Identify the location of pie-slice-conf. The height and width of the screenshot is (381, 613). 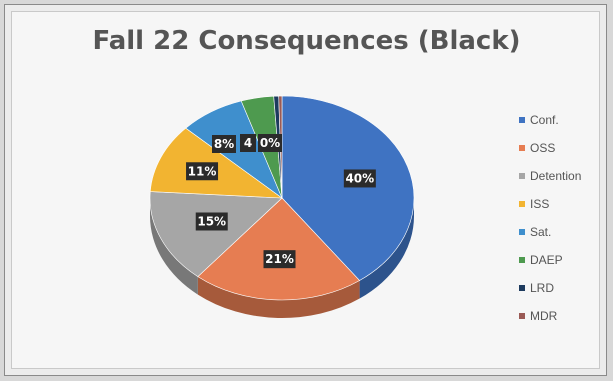
(348, 188).